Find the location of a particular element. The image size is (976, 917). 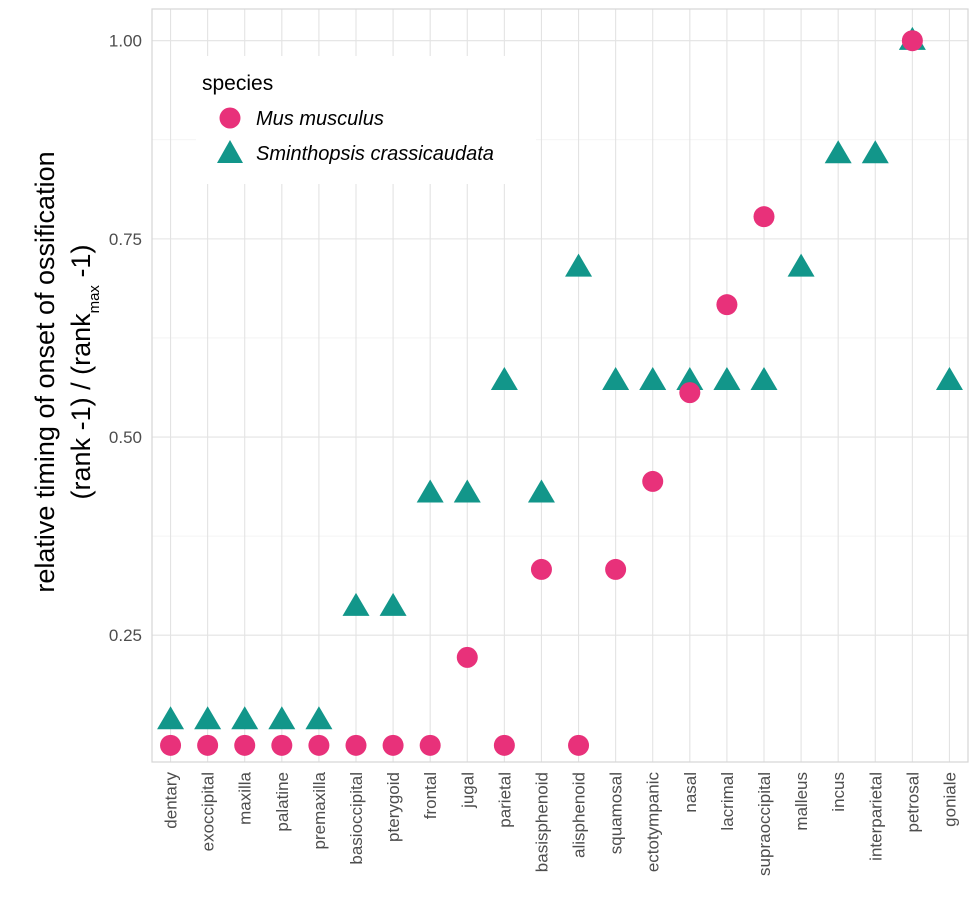

mus-point-petrosal is located at coordinates (912, 41).